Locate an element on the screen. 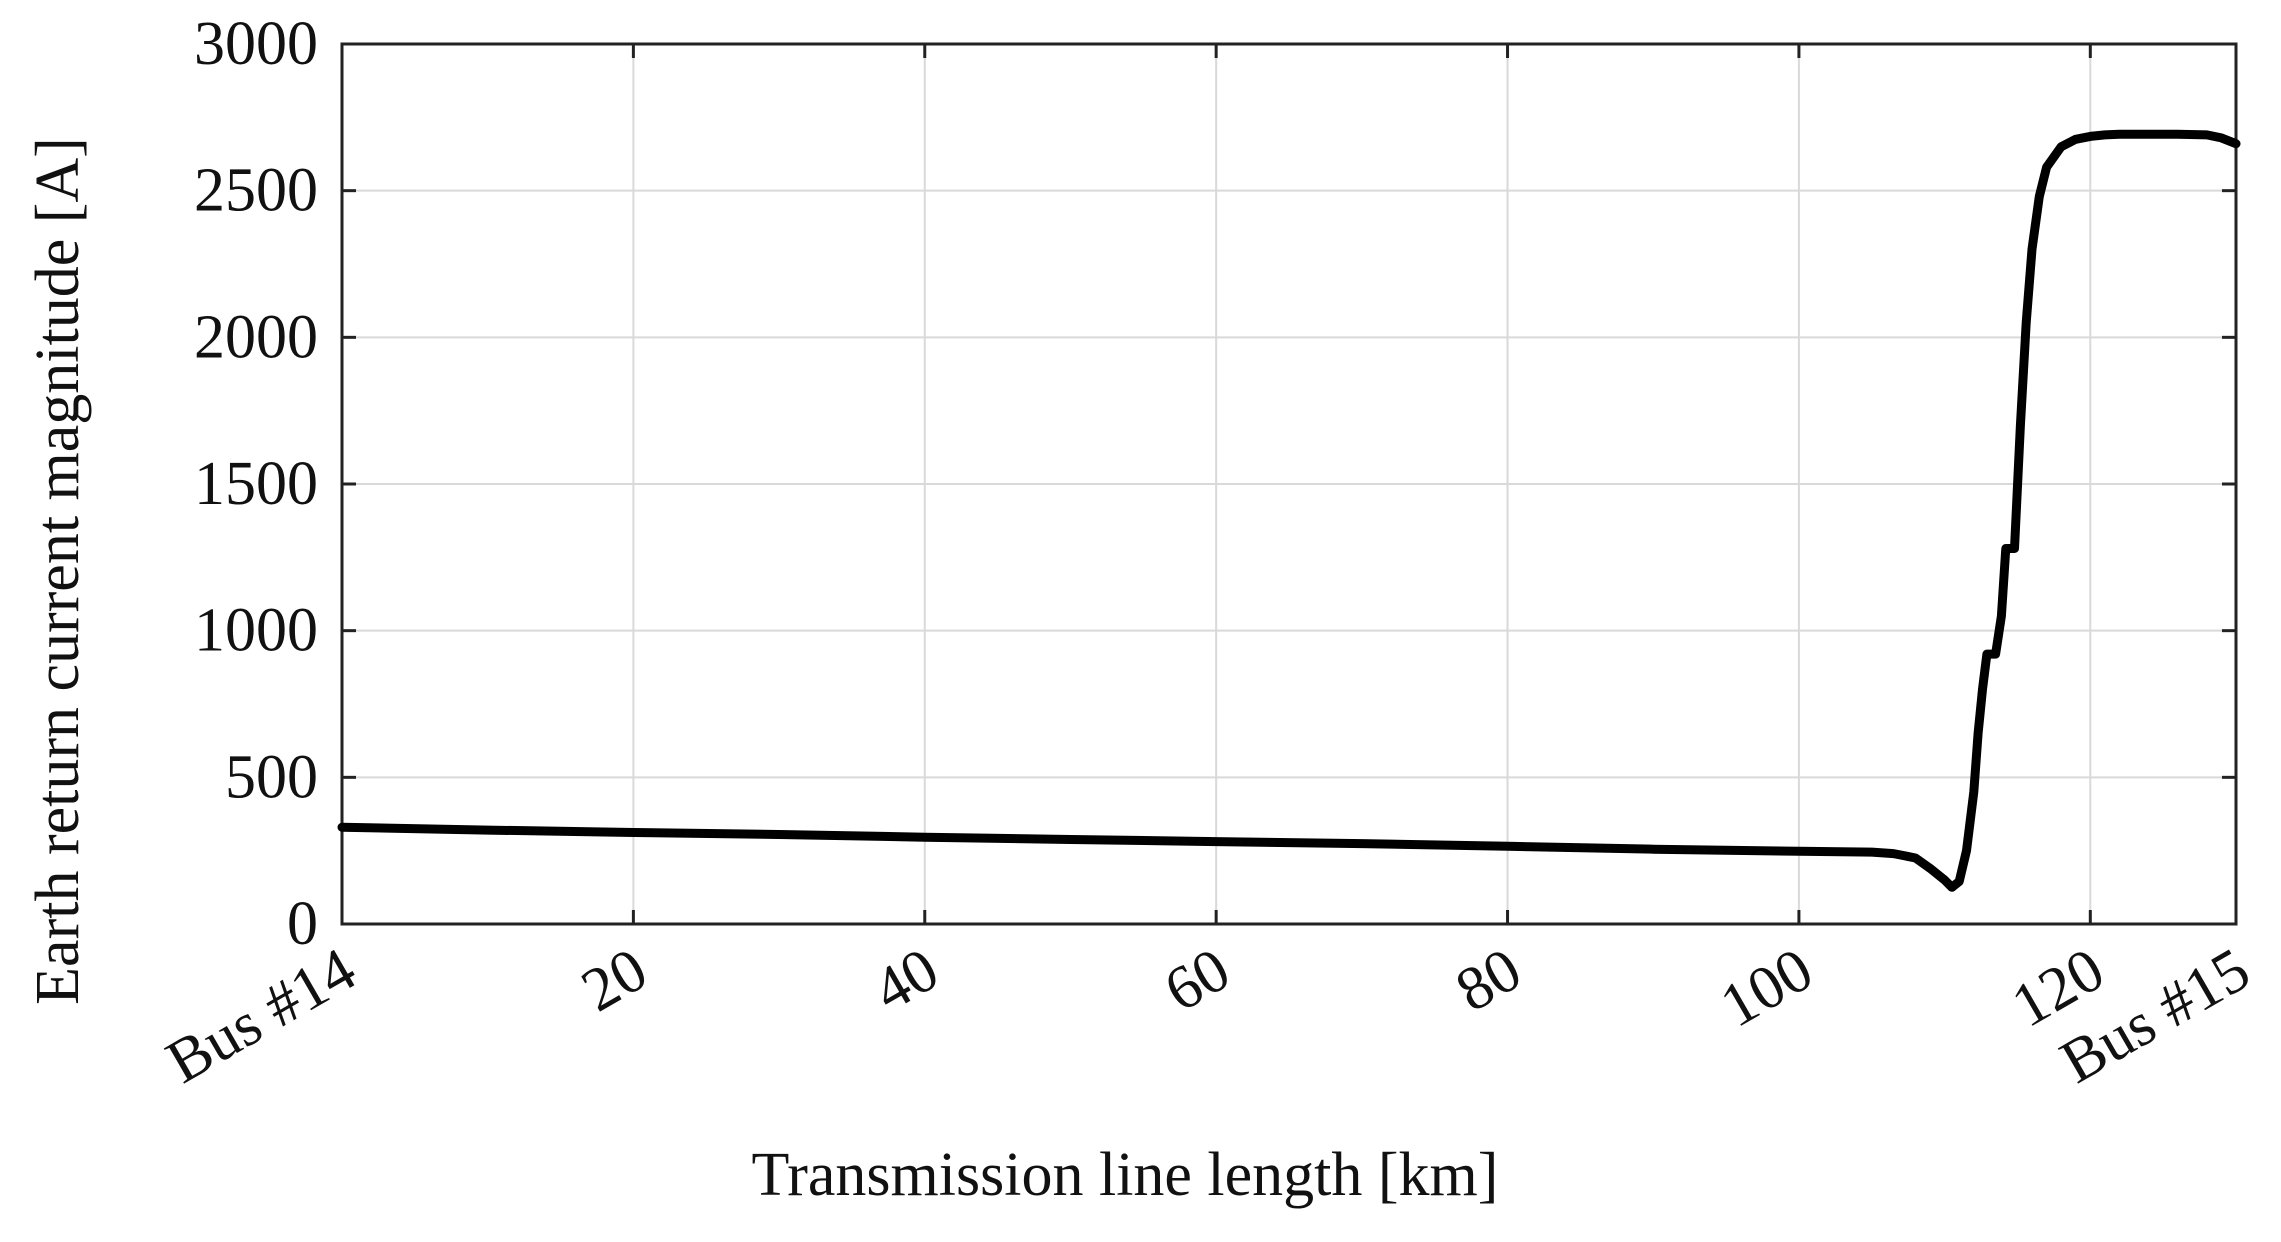 This screenshot has height=1242, width=2281. y-tick-label-2500: 2500 is located at coordinates (256, 191).